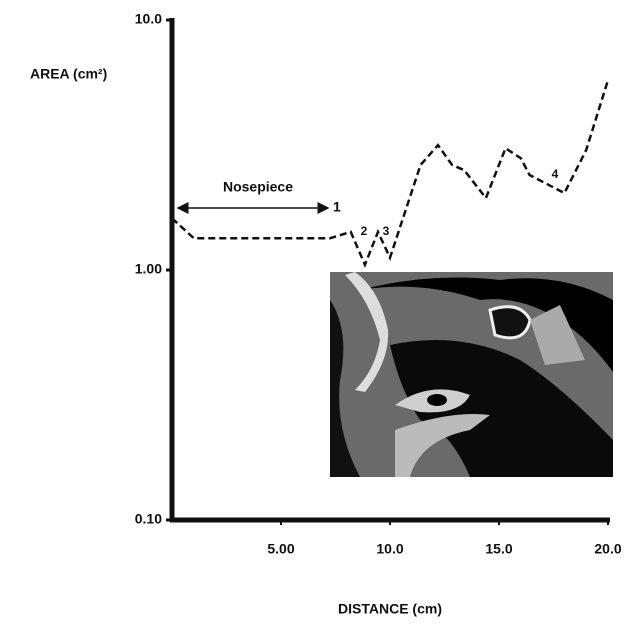 The image size is (635, 629). I want to click on y-tick-label: 0.10, so click(148, 519).